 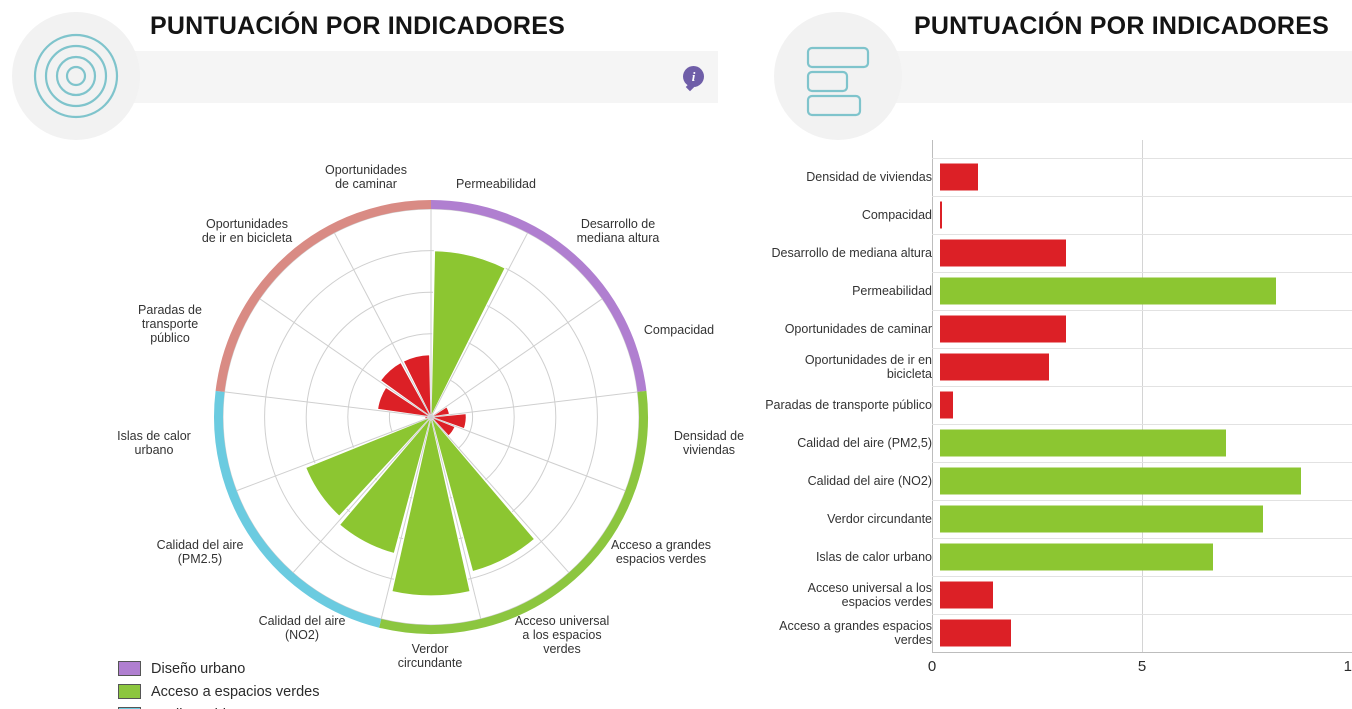 What do you see at coordinates (864, 443) in the screenshot?
I see `bar-category-label: Calidad del aire (PM2,5)` at bounding box center [864, 443].